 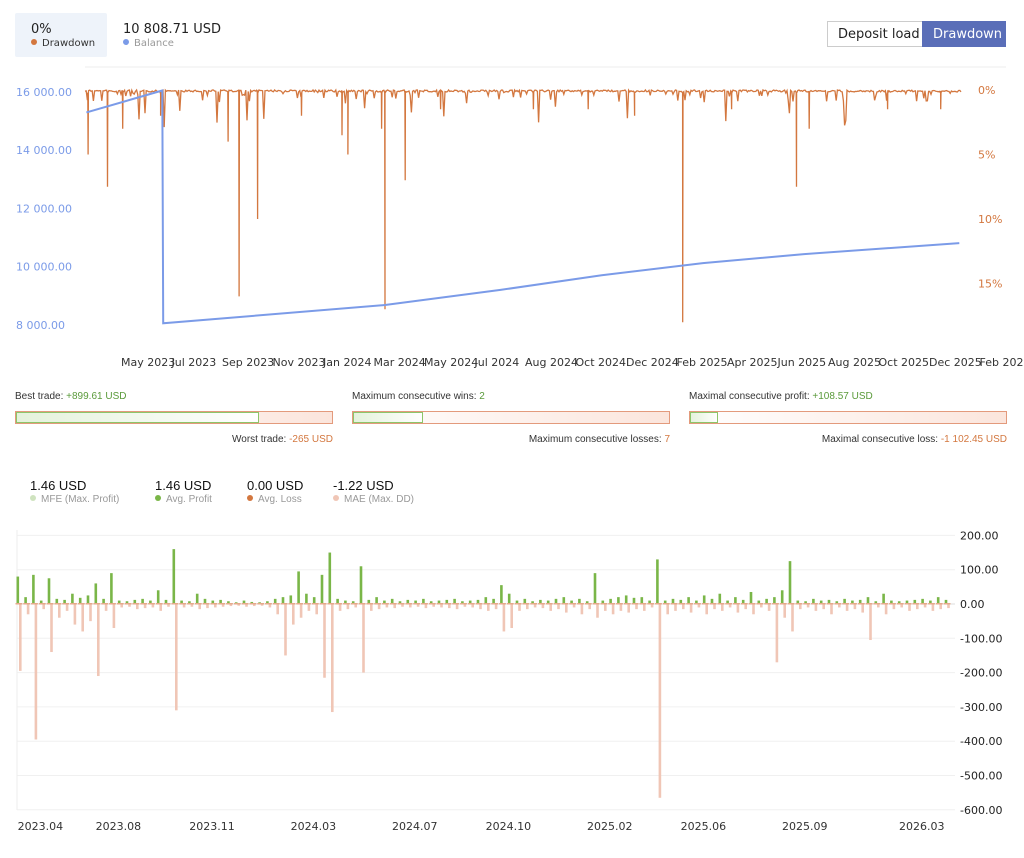 I want to click on stat-top-2: Maximal consecutive profit: +108.57 USD, so click(x=781, y=396).